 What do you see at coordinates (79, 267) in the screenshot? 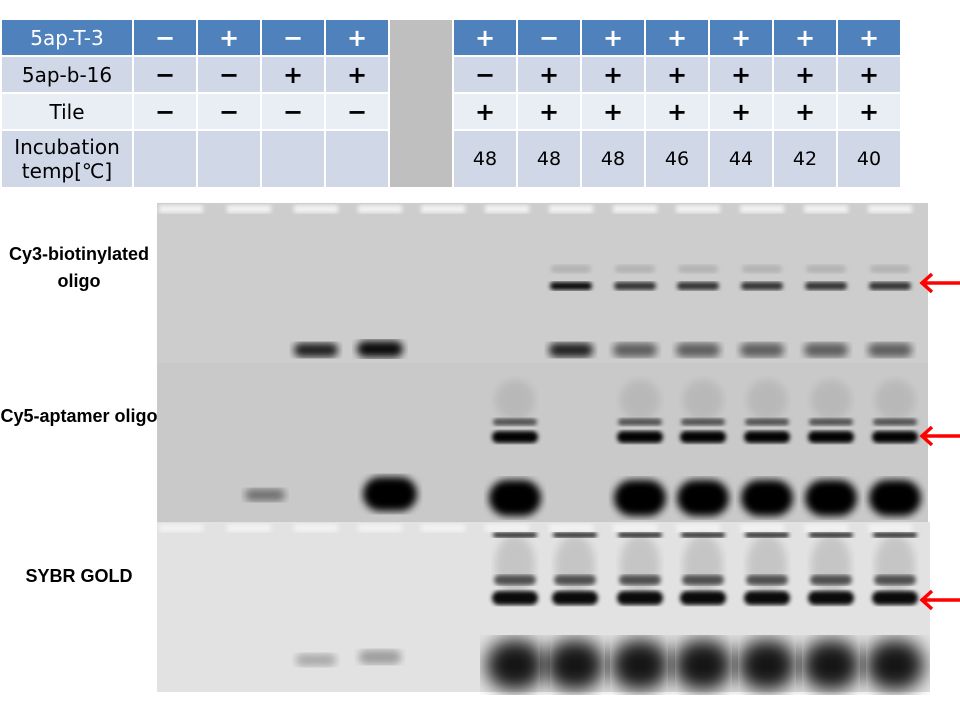
I see `panel-label-cy3: Cy3-biotinylated oligo` at bounding box center [79, 267].